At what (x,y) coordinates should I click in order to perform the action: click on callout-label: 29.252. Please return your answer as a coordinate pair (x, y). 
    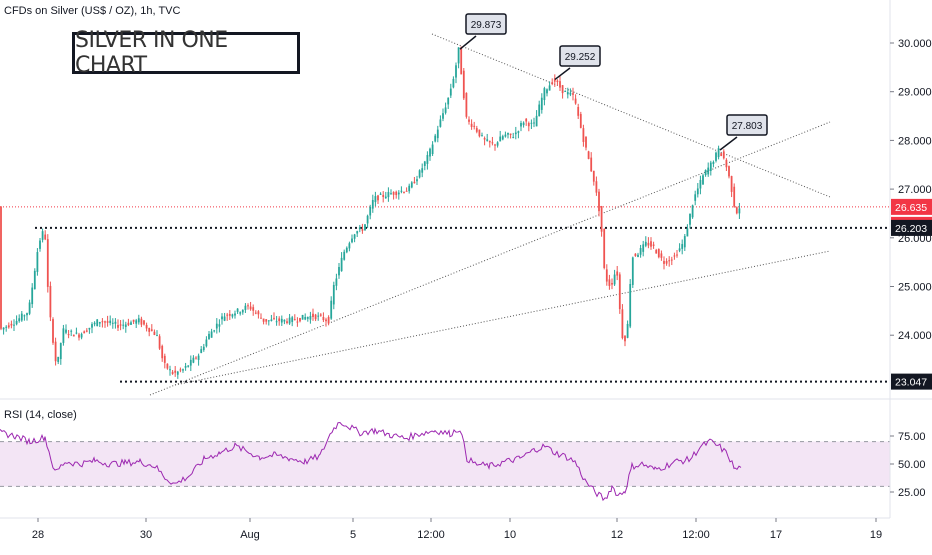
    Looking at the image, I should click on (580, 57).